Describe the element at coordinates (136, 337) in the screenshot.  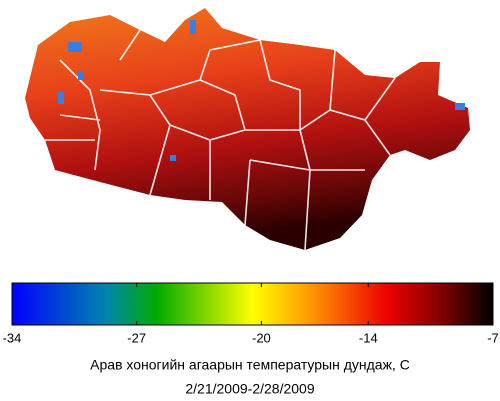
I see `tick-label: -27` at that location.